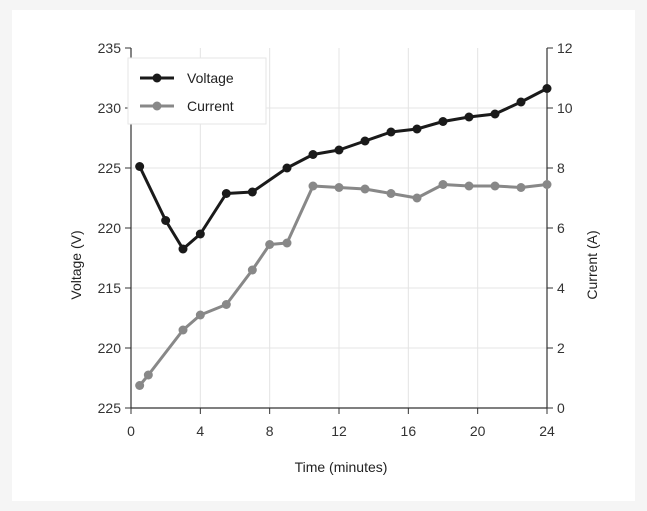 This screenshot has height=511, width=647. I want to click on legend-current-marker, so click(157, 106).